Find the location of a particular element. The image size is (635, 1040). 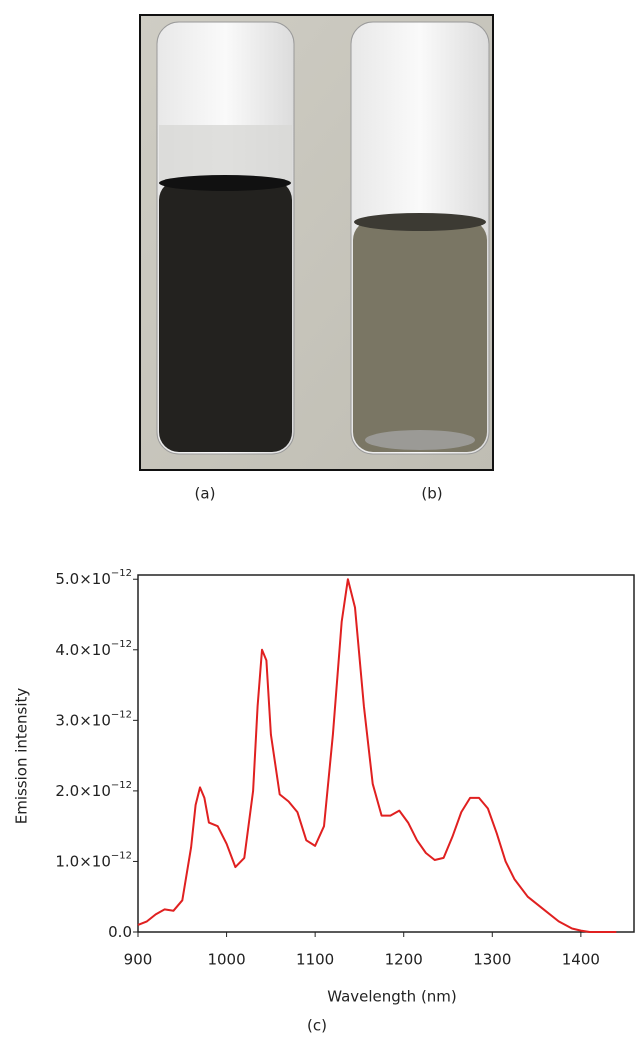

x-tick-label: 1400 is located at coordinates (581, 960).